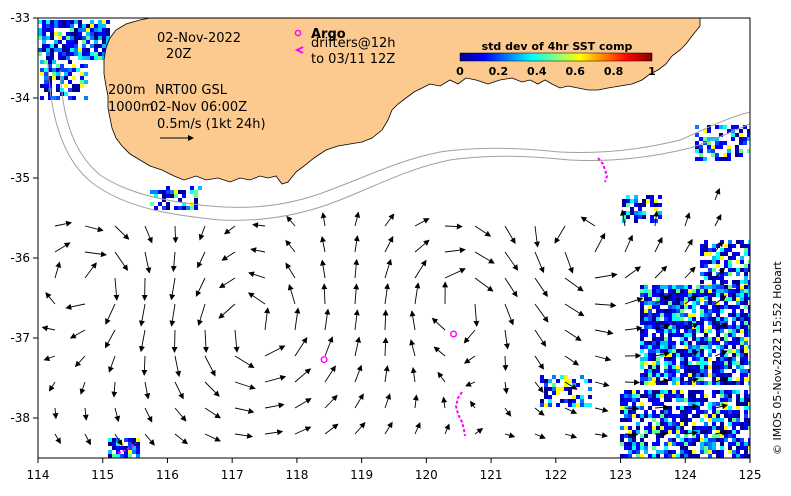 This screenshot has width=791, height=496. I want to click on x-tick-label: 118, so click(296, 475).